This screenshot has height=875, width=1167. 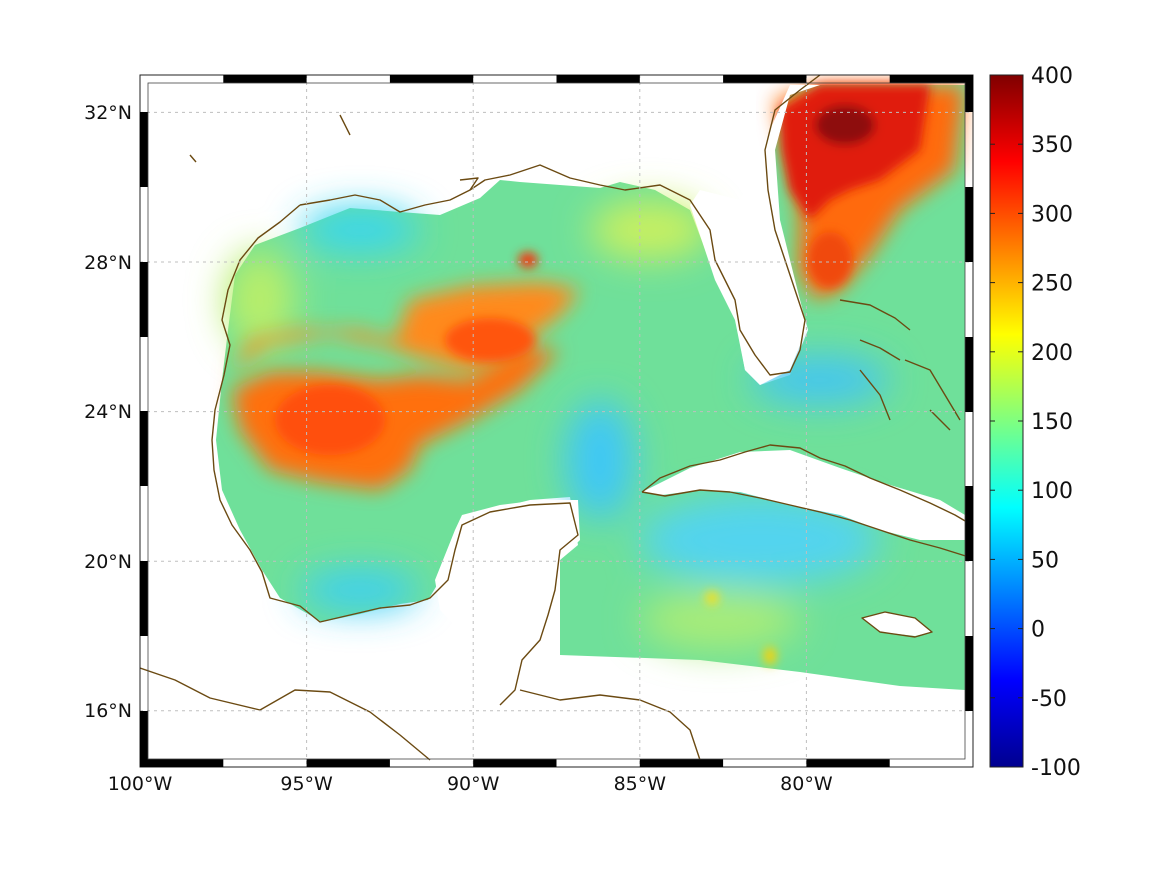 I want to click on field-orange-gulf, so click(x=396, y=419).